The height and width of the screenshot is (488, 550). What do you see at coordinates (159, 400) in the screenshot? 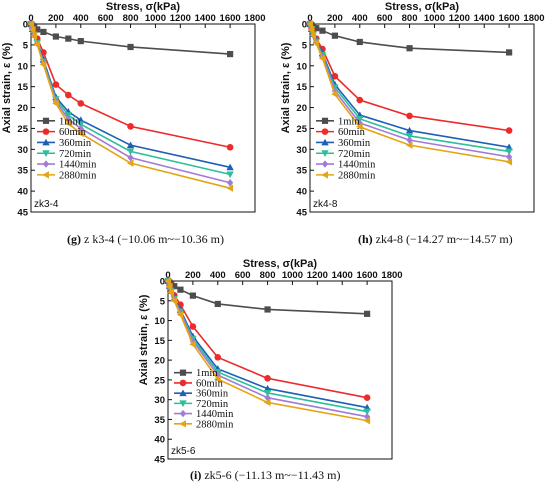
I see `y-tick-label: 30` at bounding box center [159, 400].